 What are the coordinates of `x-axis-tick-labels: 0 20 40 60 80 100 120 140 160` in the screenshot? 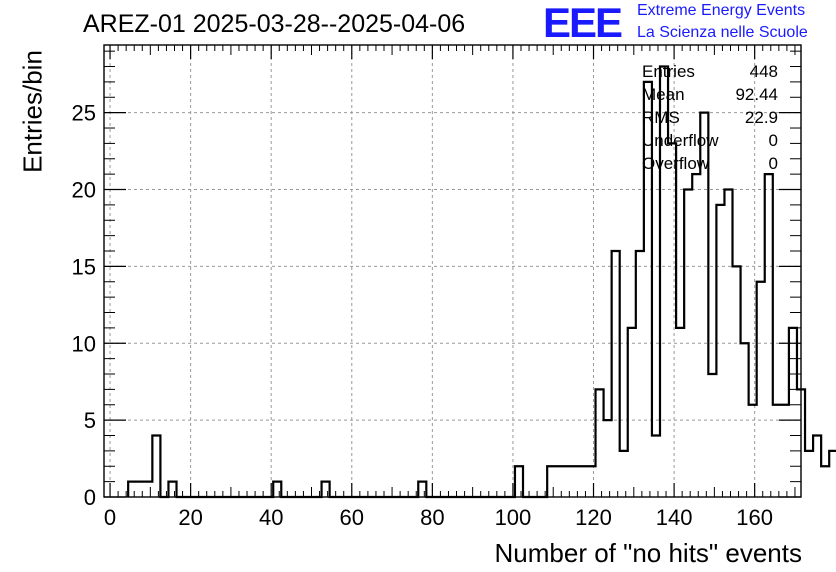 It's located at (438, 517).